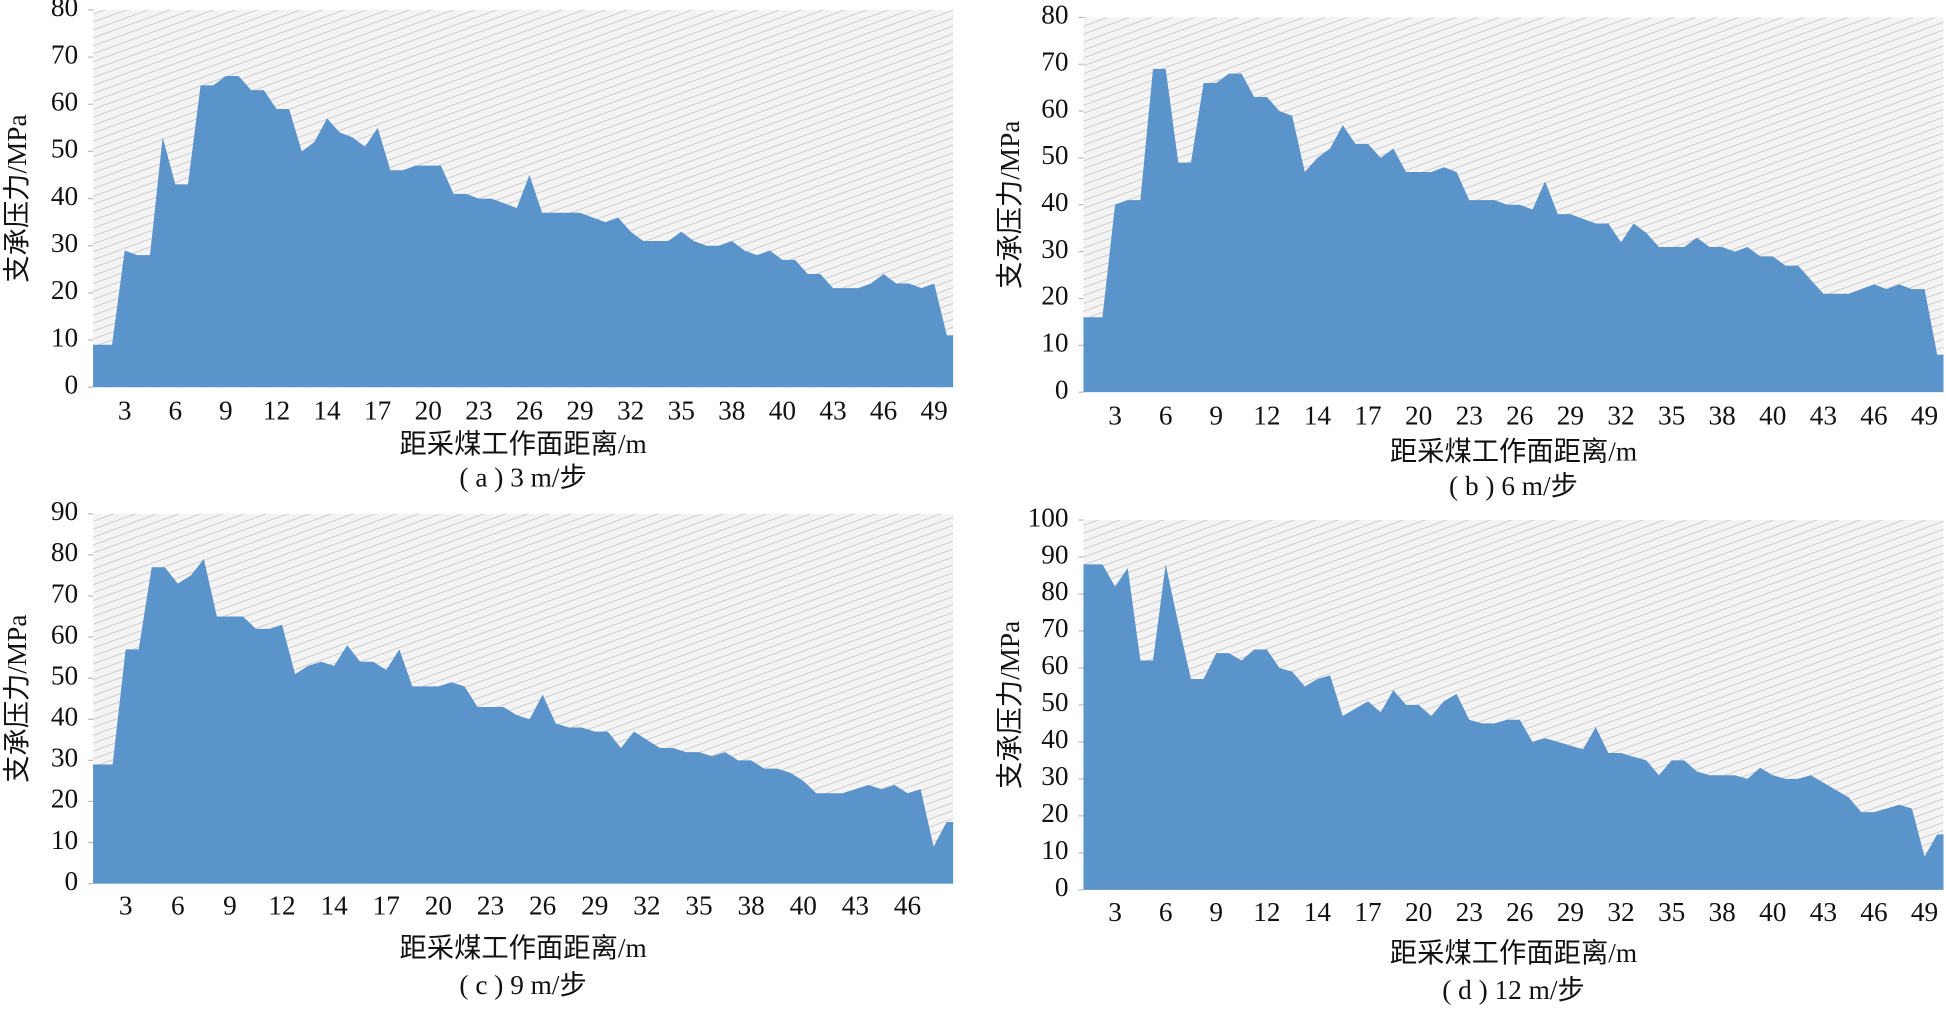  I want to click on caption: ( c ) 9 m/步, so click(522, 985).